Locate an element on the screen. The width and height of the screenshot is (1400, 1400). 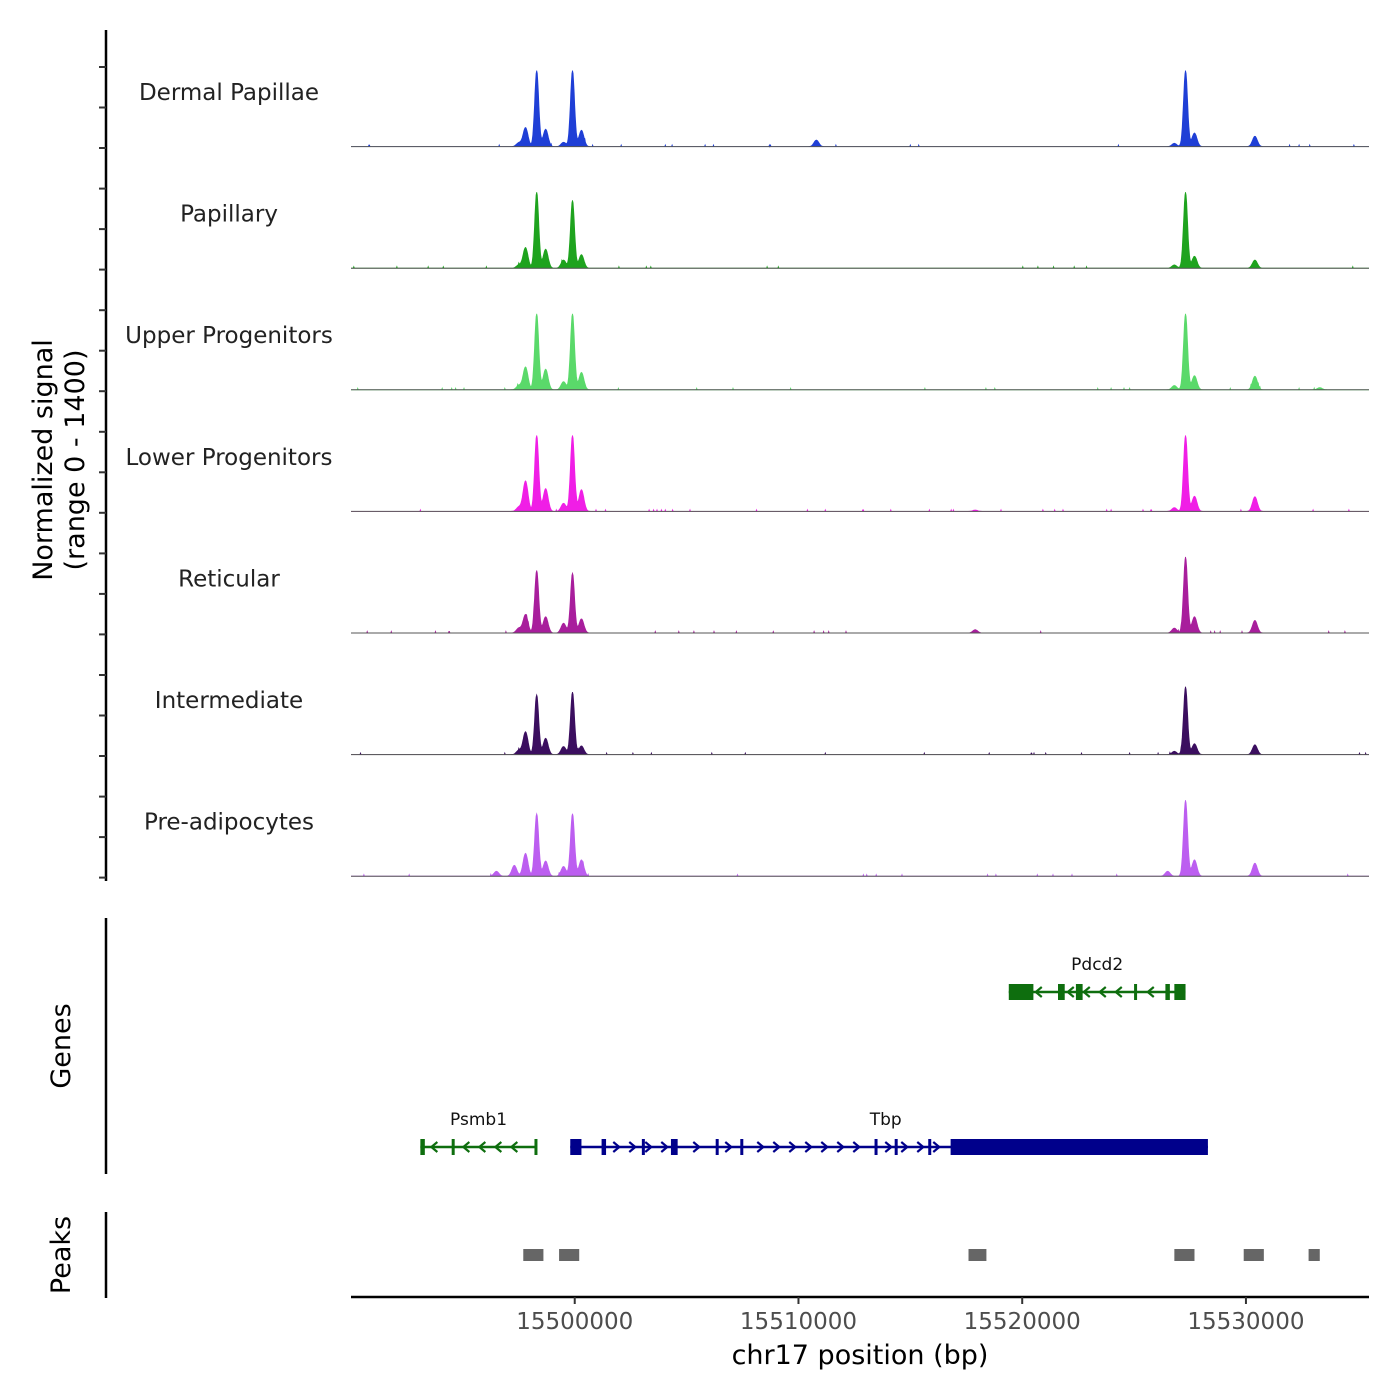
peaks-panel-label: Peaks is located at coordinates (61, 1255).